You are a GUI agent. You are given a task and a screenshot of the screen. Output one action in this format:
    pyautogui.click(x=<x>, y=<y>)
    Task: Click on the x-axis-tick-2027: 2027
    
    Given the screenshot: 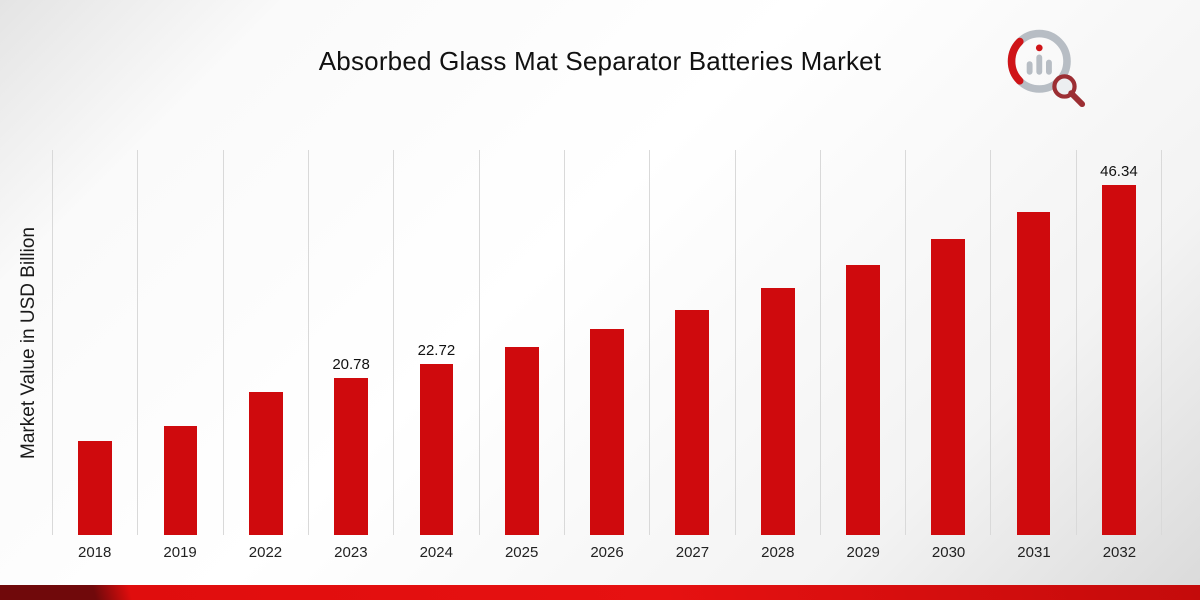 What is the action you would take?
    pyautogui.click(x=692, y=552)
    